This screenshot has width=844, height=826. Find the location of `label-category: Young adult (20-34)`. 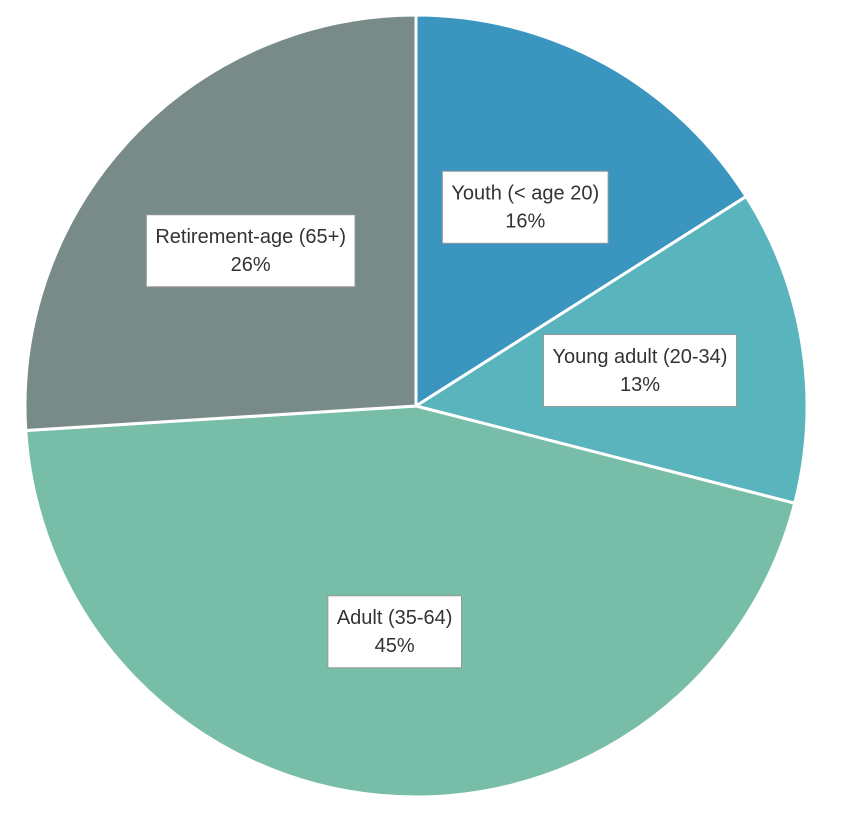

label-category: Young adult (20-34) is located at coordinates (640, 357).